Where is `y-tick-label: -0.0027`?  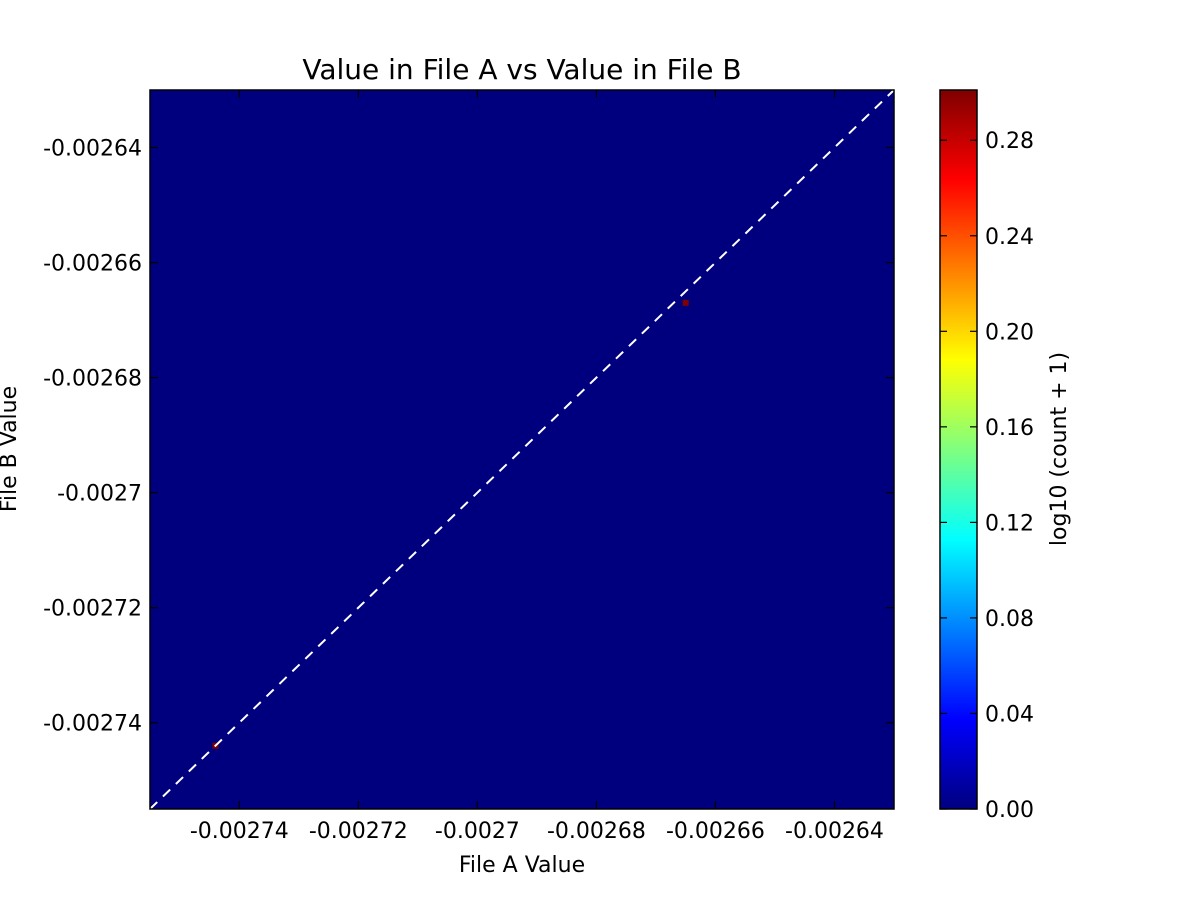 y-tick-label: -0.0027 is located at coordinates (99, 494).